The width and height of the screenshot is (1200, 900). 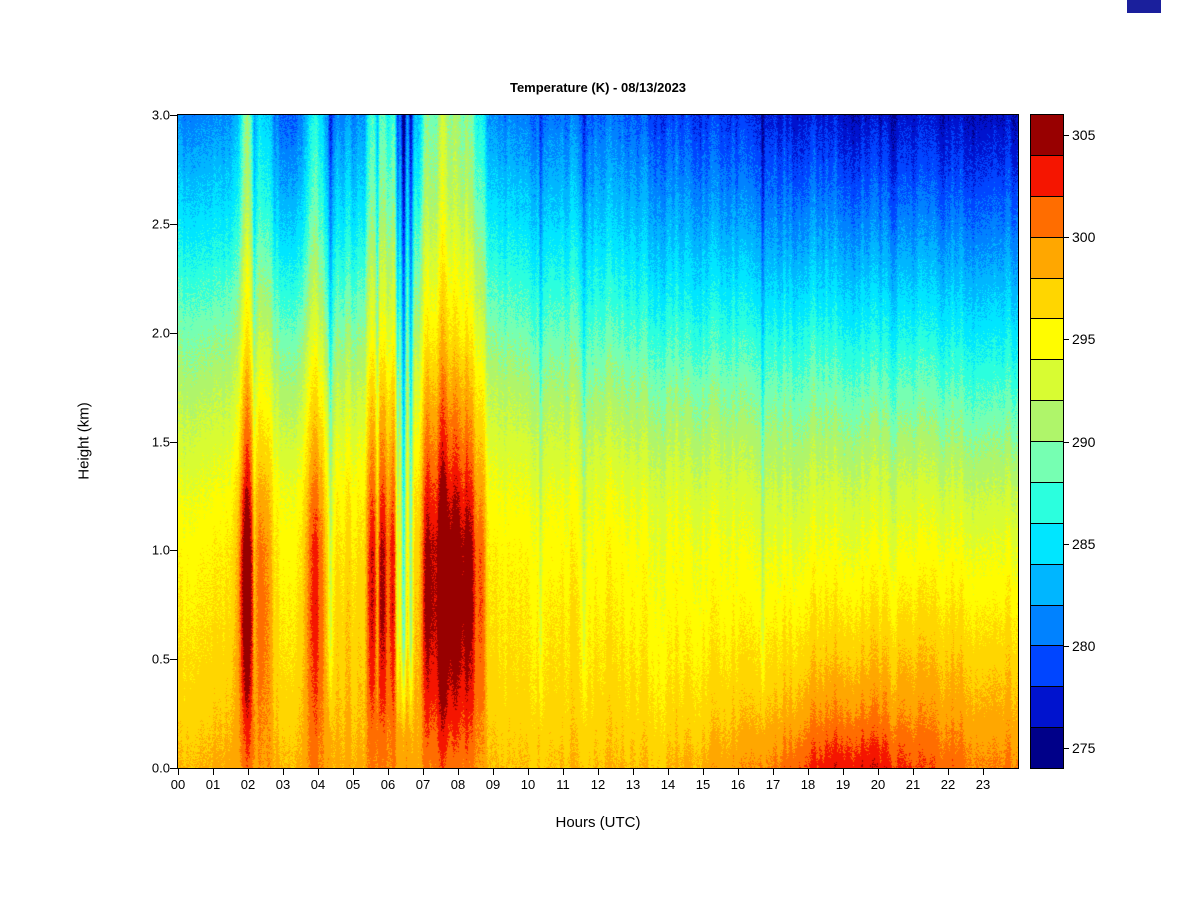 What do you see at coordinates (598, 87) in the screenshot?
I see `chart-title: Temperature (K) - 08/13/2023` at bounding box center [598, 87].